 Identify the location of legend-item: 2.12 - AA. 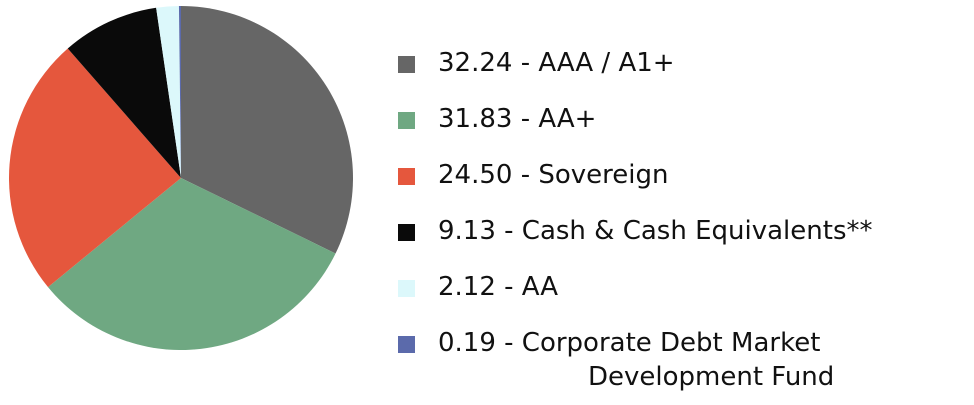
(668, 298).